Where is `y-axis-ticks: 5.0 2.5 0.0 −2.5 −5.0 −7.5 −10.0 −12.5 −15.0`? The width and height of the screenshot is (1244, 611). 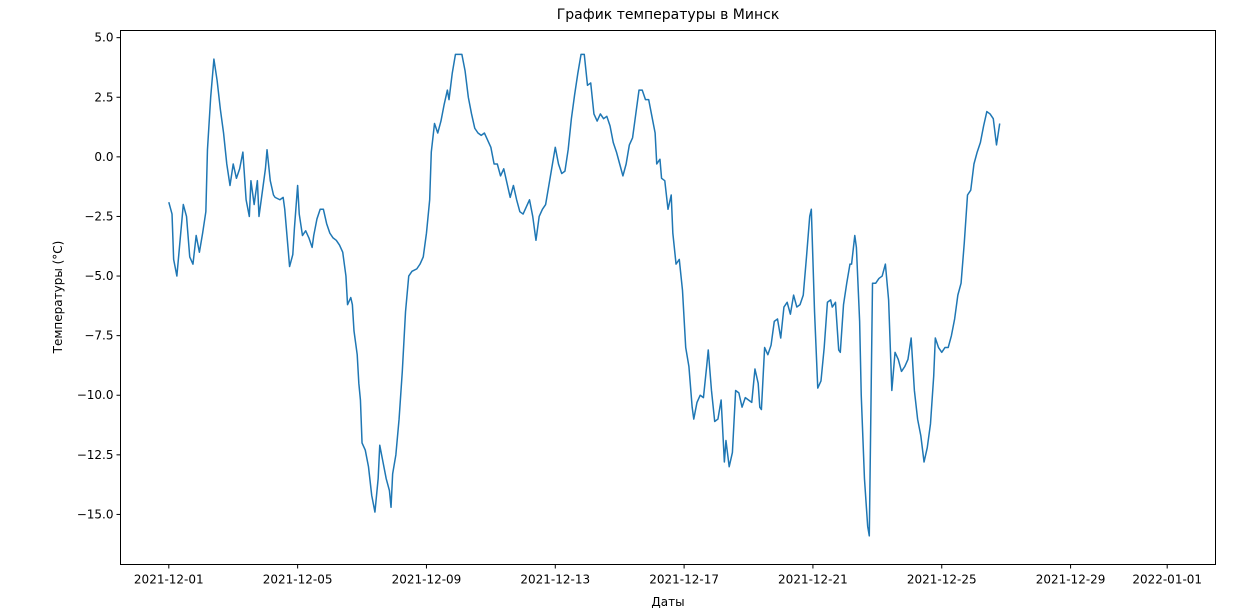
y-axis-ticks: 5.0 2.5 0.0 −2.5 −5.0 −7.5 −10.0 −12.5 −15.0 is located at coordinates (99, 276).